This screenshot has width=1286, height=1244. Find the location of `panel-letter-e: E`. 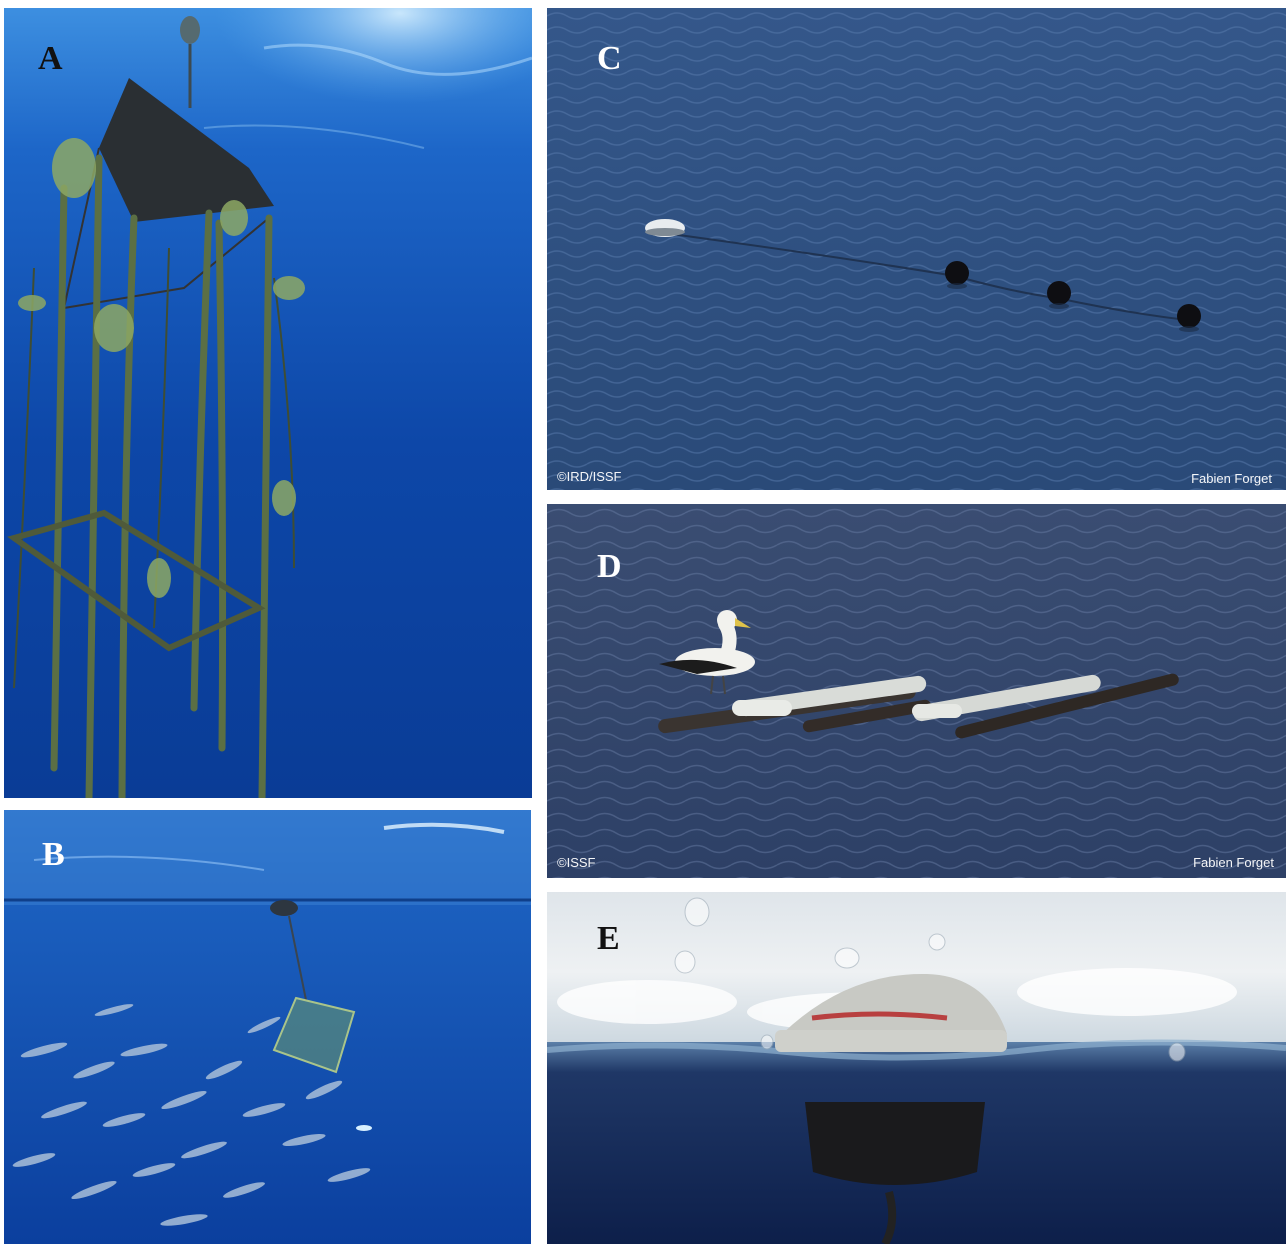

panel-letter-e: E is located at coordinates (608, 938).